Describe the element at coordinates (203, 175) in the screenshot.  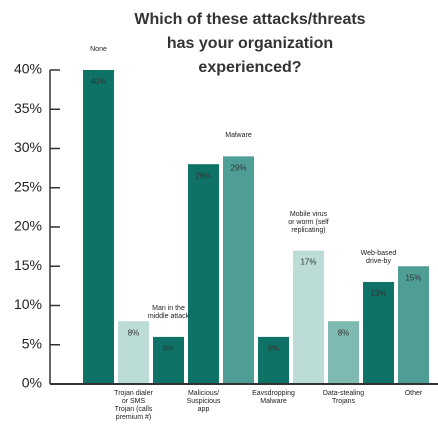
I see `value-label: 28%` at that location.